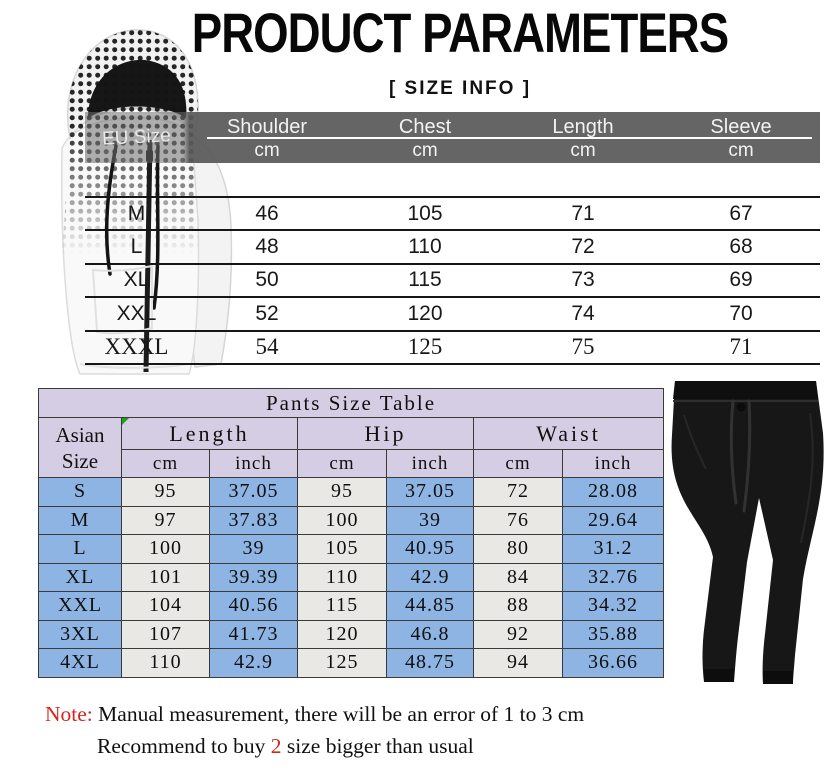  What do you see at coordinates (583, 213) in the screenshot?
I see `table-cell: 71` at bounding box center [583, 213].